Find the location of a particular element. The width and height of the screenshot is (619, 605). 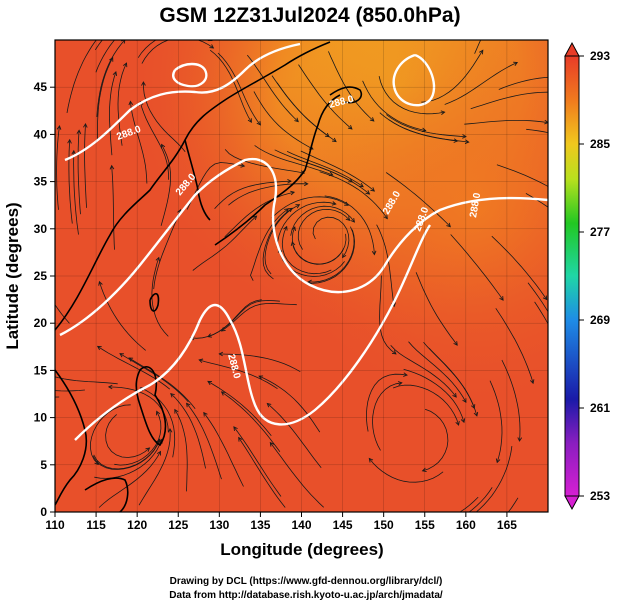

y-tick-label: 40 is located at coordinates (41, 134).